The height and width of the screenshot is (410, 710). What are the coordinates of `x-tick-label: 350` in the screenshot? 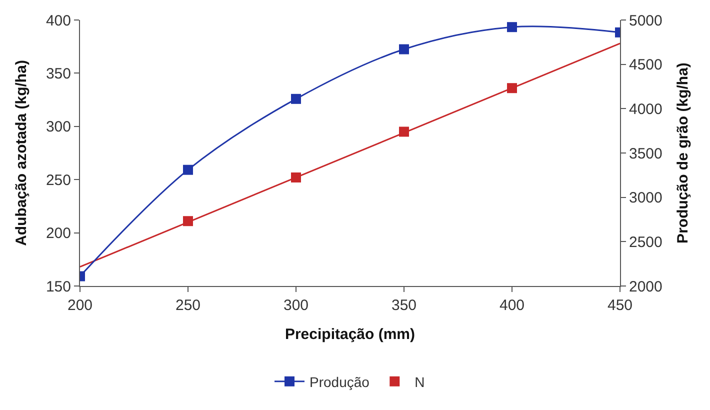 It's located at (404, 305).